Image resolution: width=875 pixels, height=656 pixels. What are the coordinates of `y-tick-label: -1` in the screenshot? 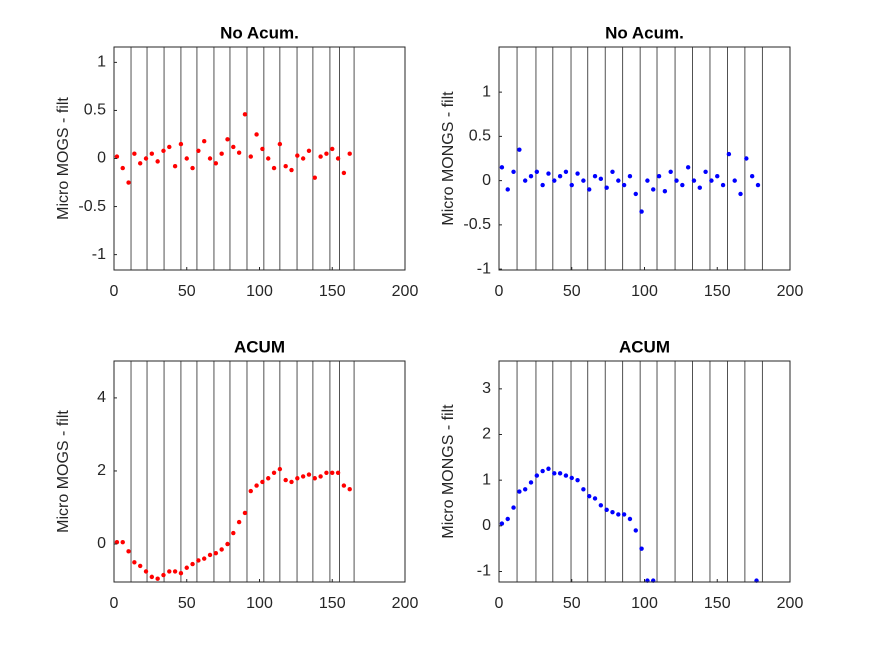 It's located at (484, 571).